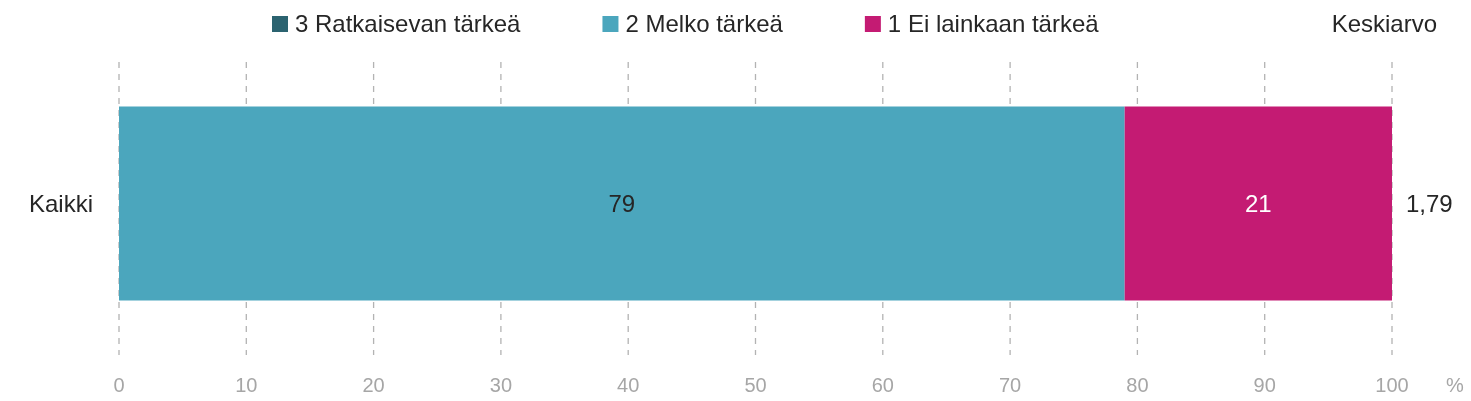 This screenshot has height=401, width=1471. I want to click on x-axis-title: %, so click(1455, 385).